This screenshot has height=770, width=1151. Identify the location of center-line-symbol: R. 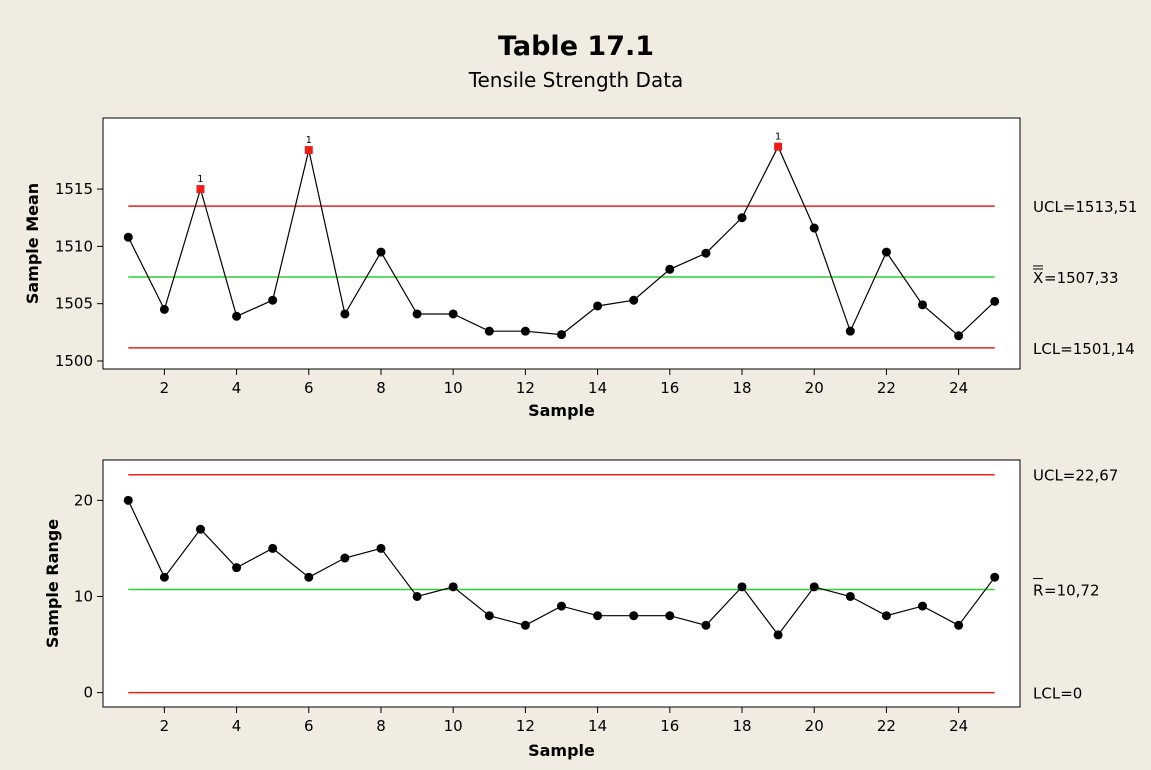
(1038, 591).